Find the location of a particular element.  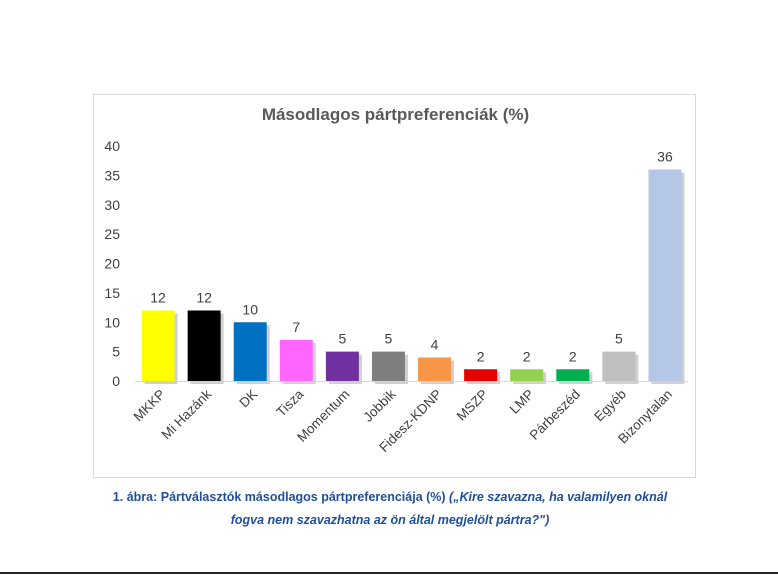

page-divider is located at coordinates (389, 573).